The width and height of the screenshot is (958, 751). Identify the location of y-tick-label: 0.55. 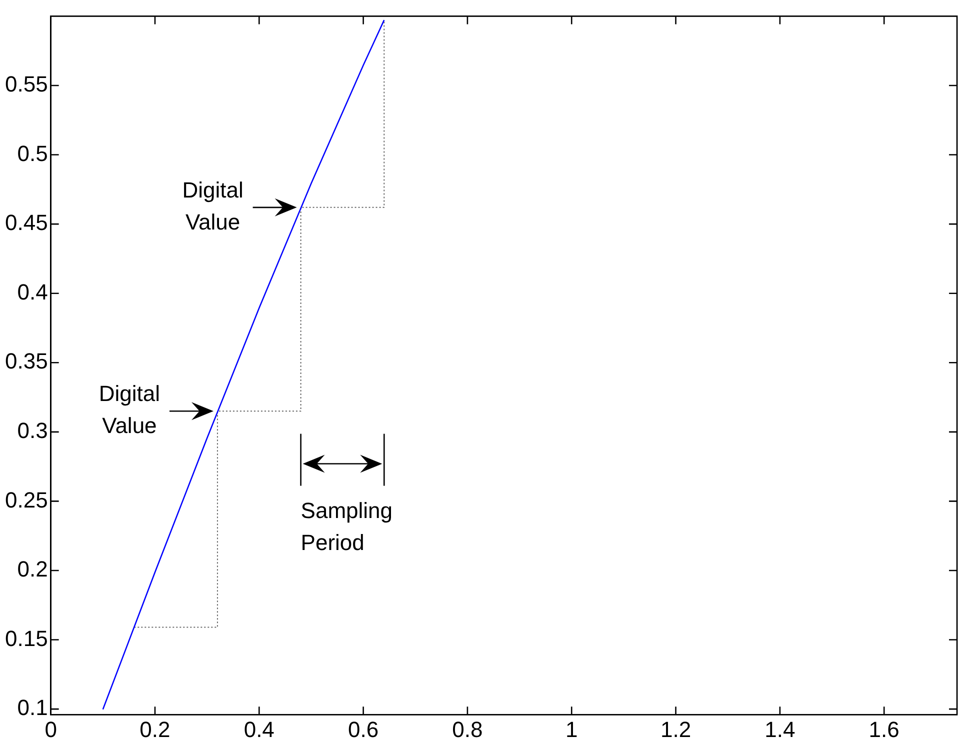
(26, 84).